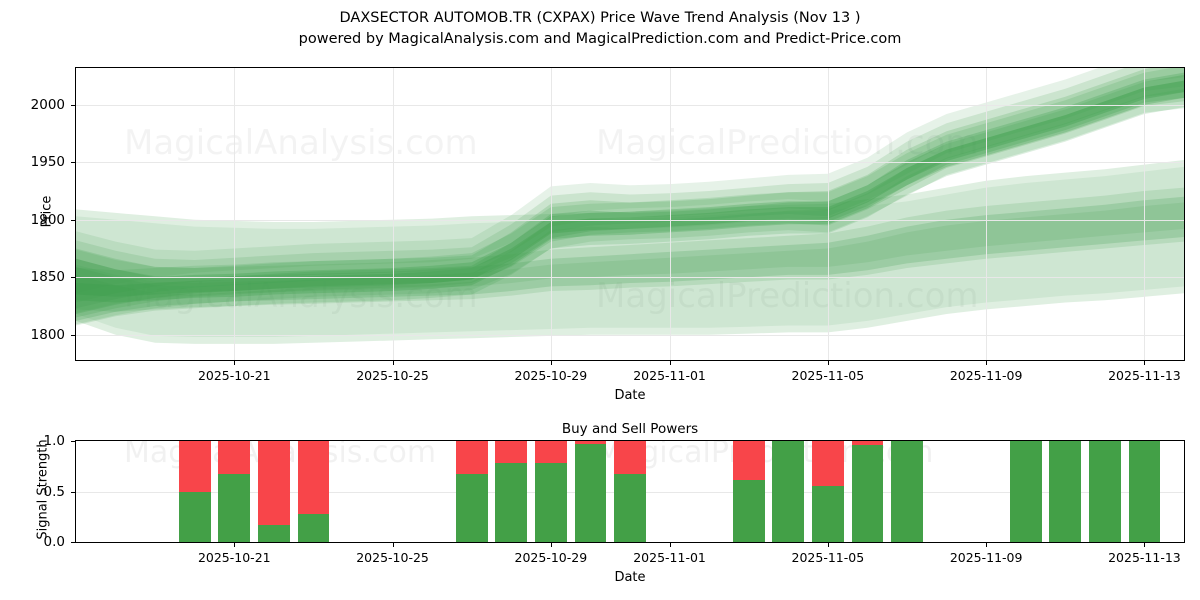  Describe the element at coordinates (234, 375) in the screenshot. I see `price-x-tick-label: 2025-10-21` at that location.